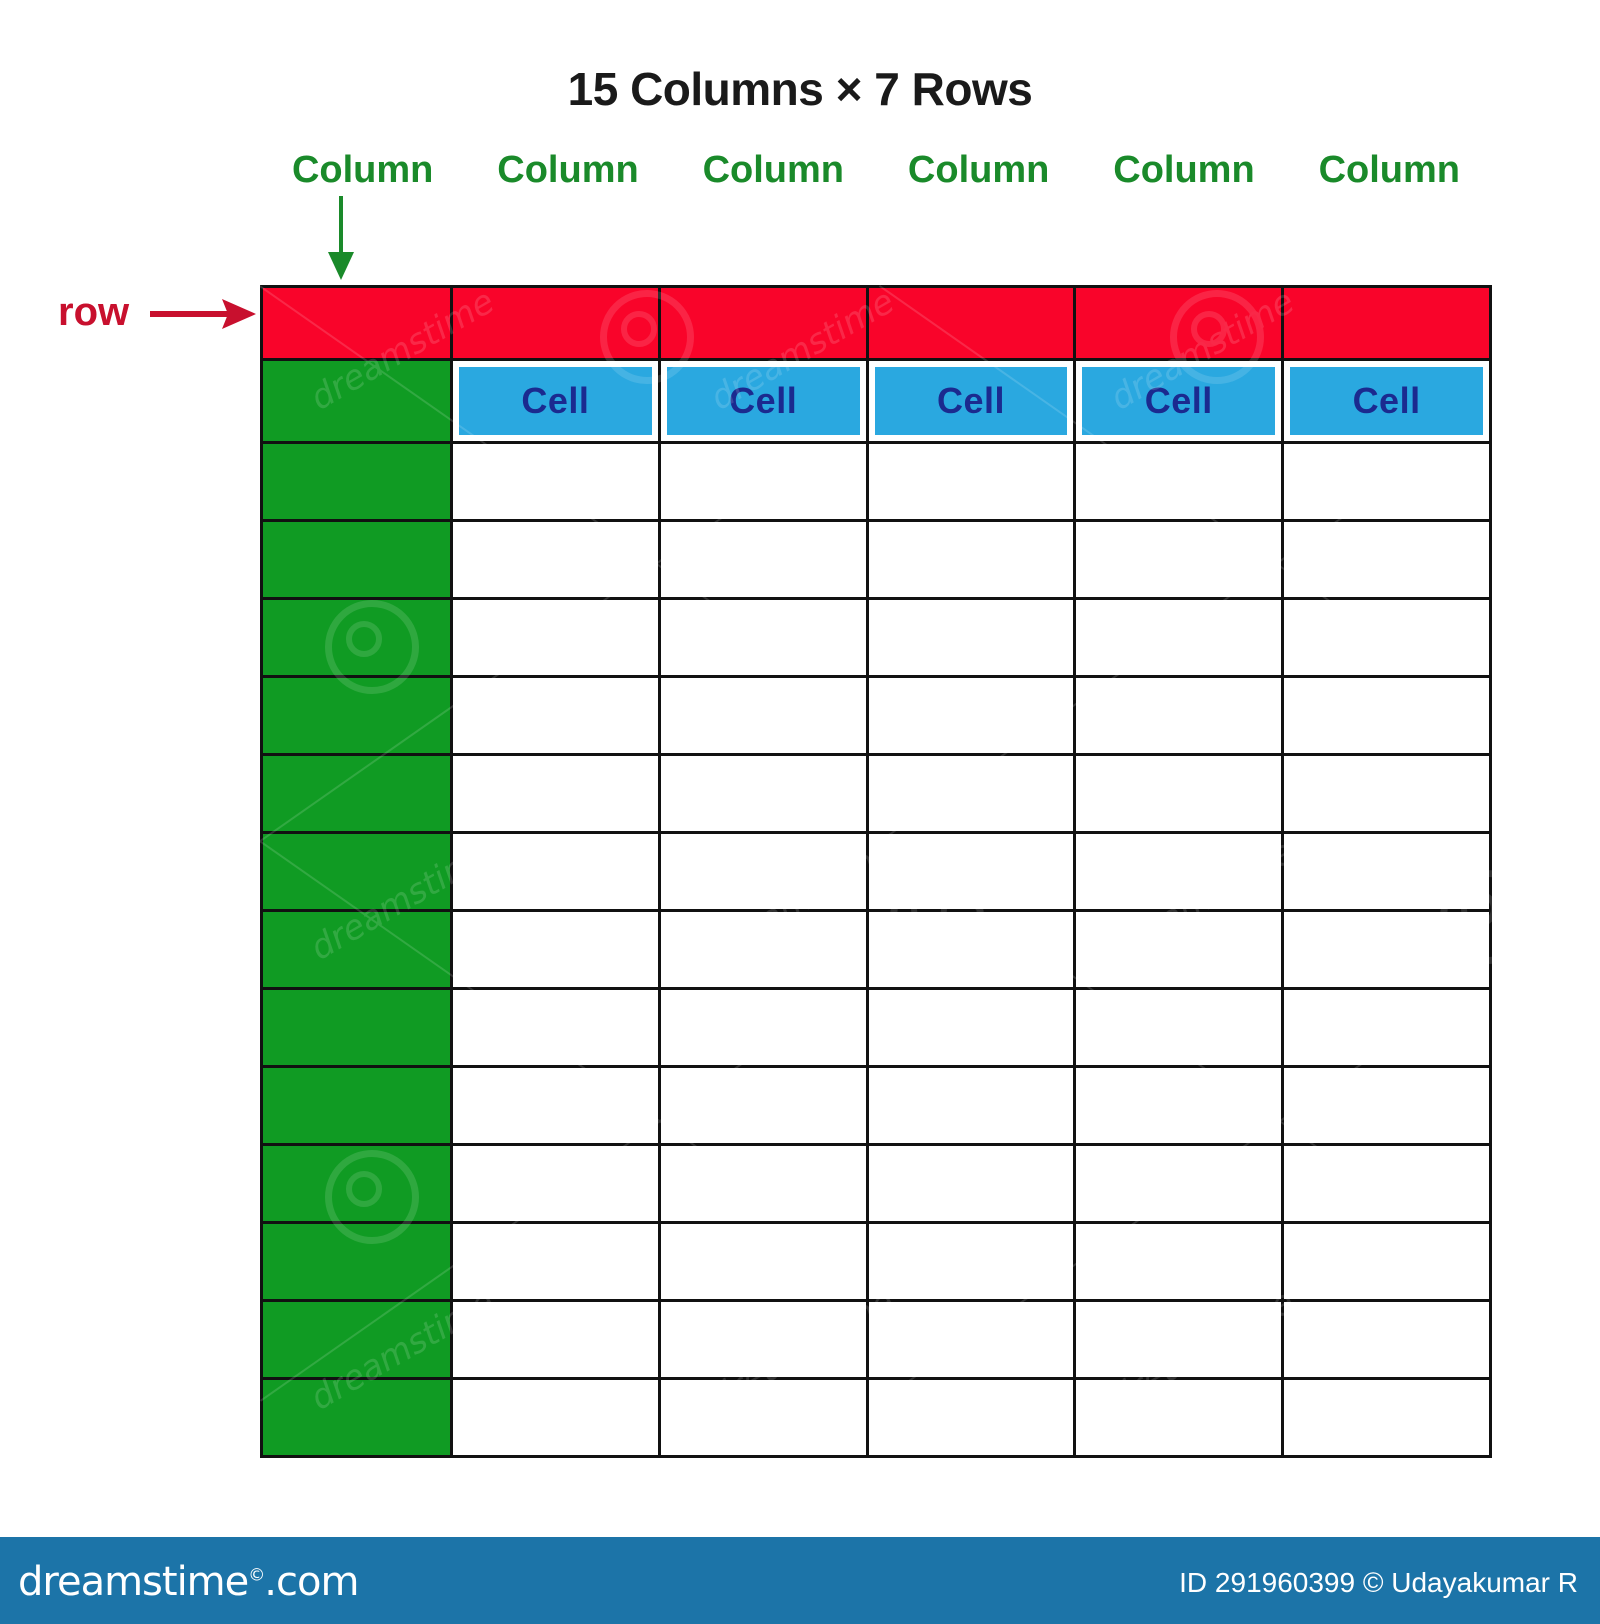 Image resolution: width=1600 pixels, height=1624 pixels. I want to click on table-row, so click(876, 561).